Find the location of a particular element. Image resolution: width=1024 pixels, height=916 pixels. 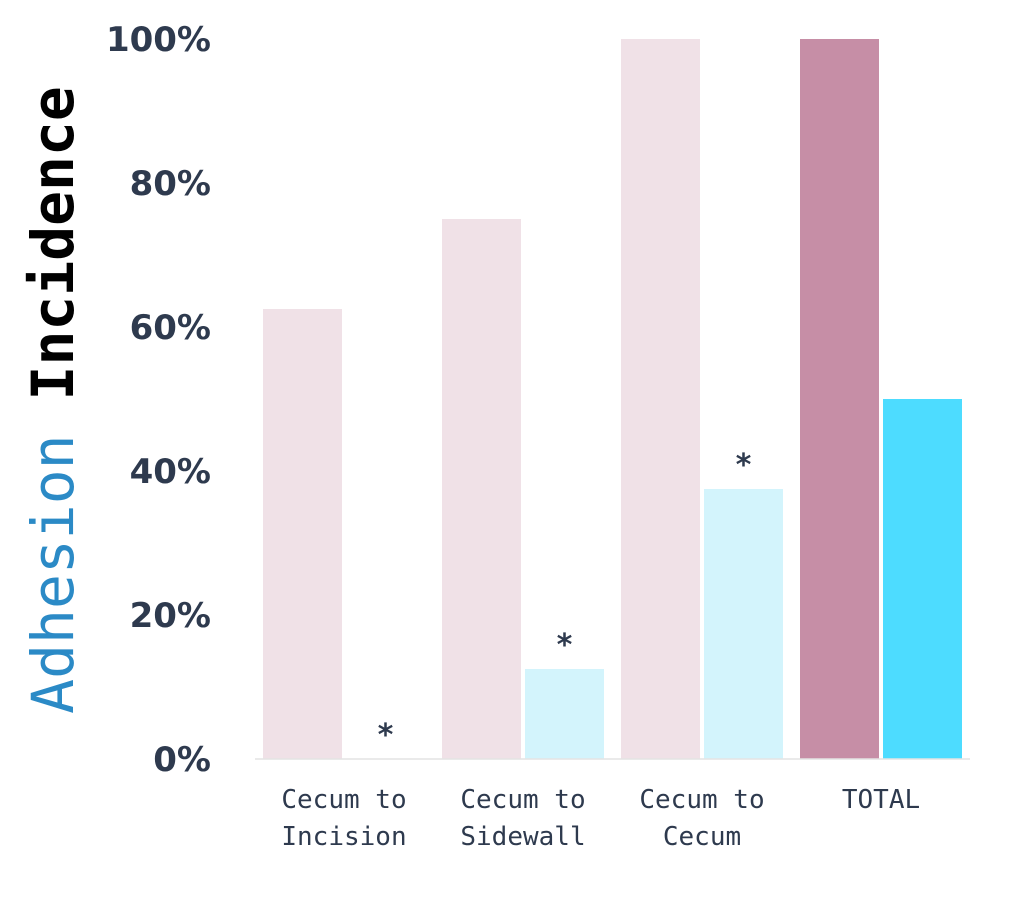

x-category-label: Incision is located at coordinates (343, 837).